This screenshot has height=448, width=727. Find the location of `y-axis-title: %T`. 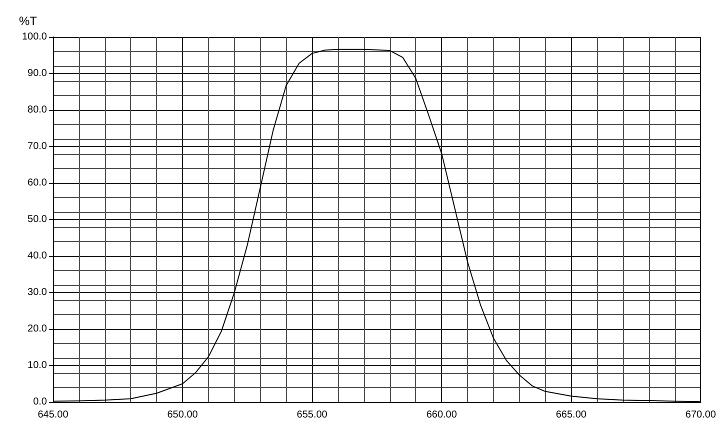

y-axis-title: %T is located at coordinates (28, 21).